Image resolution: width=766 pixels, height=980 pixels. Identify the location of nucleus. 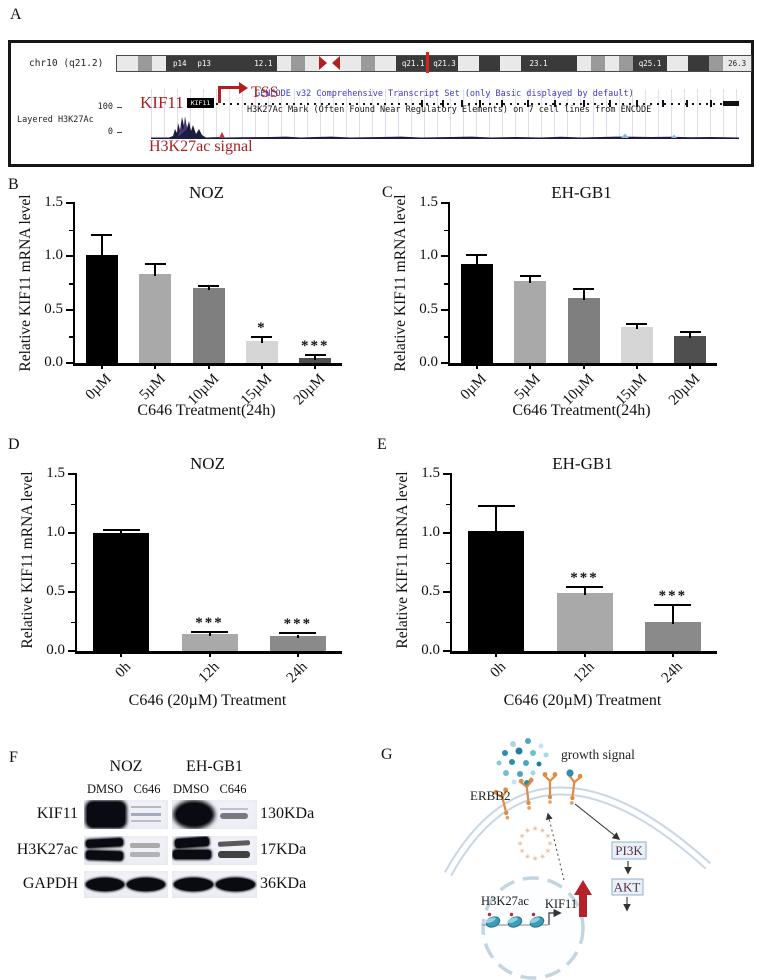
(533, 928).